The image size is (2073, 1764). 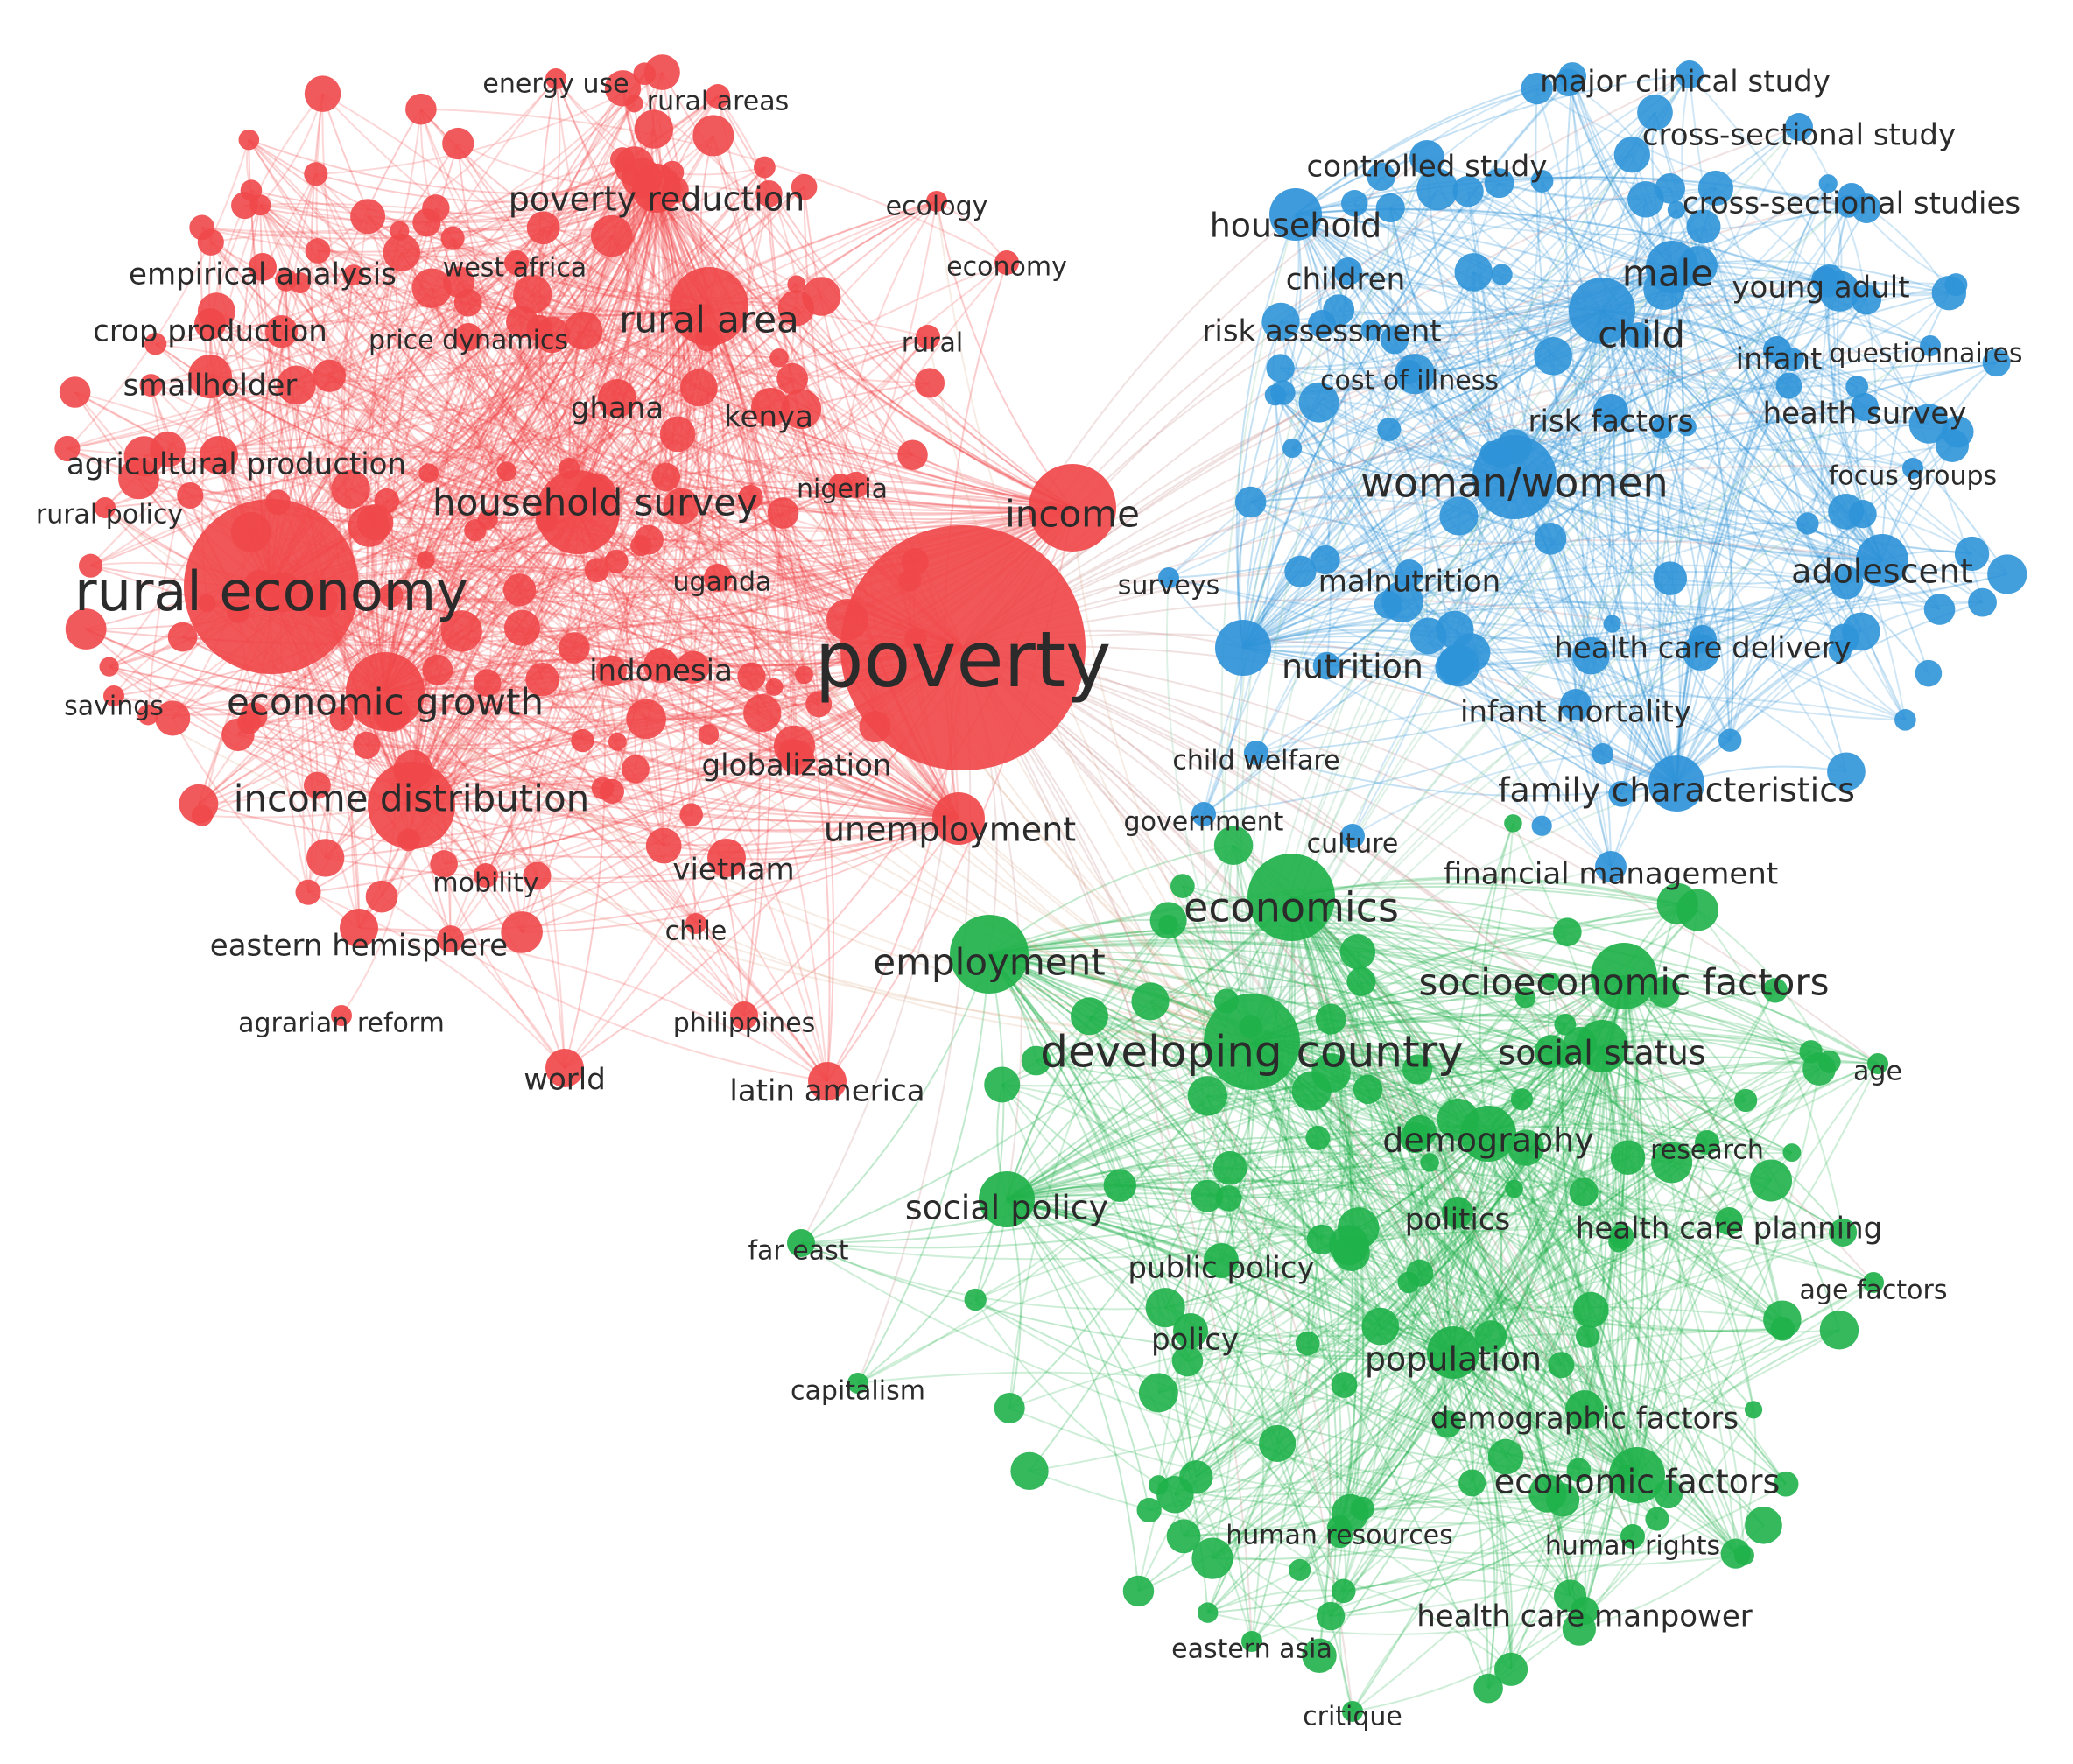 What do you see at coordinates (1825, 280) in the screenshot?
I see `node-young-adult` at bounding box center [1825, 280].